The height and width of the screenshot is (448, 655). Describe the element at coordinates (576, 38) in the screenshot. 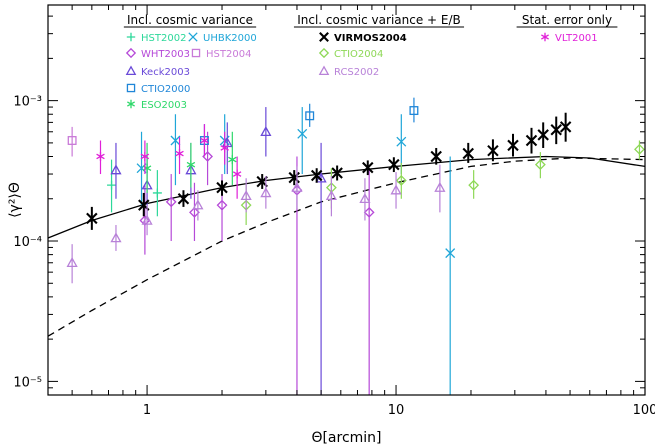

I see `legend-label: VLT2001` at that location.